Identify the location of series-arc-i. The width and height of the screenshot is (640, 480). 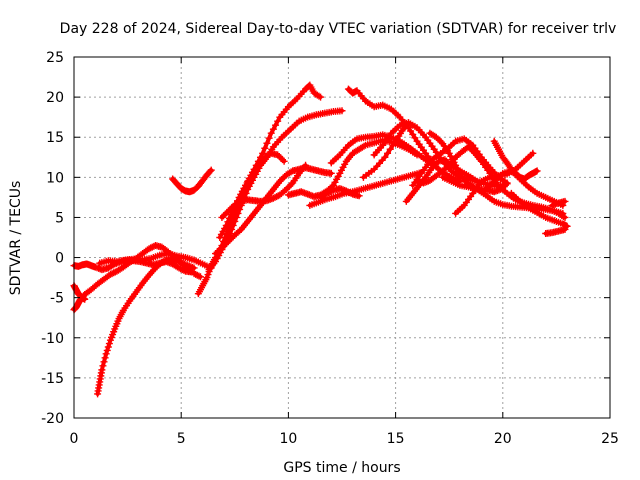
(273, 211).